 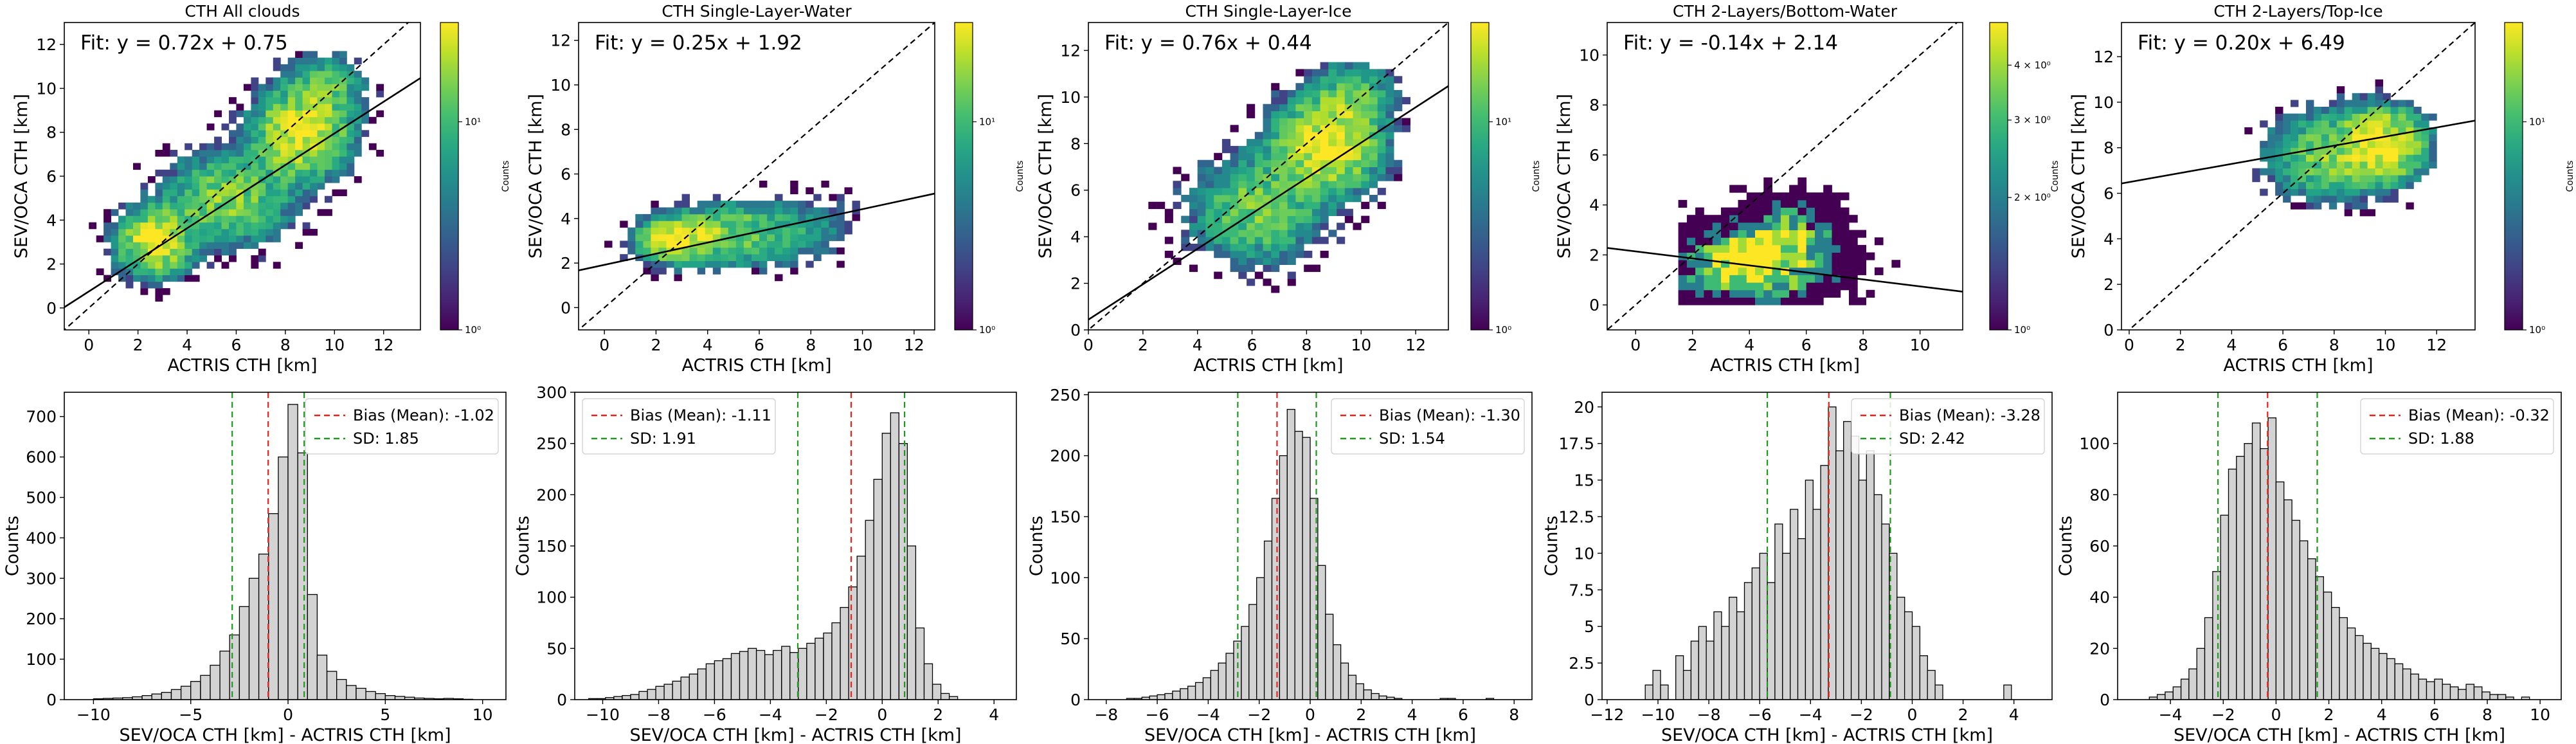 I want to click on x-tick-label: −5, so click(x=191, y=714).